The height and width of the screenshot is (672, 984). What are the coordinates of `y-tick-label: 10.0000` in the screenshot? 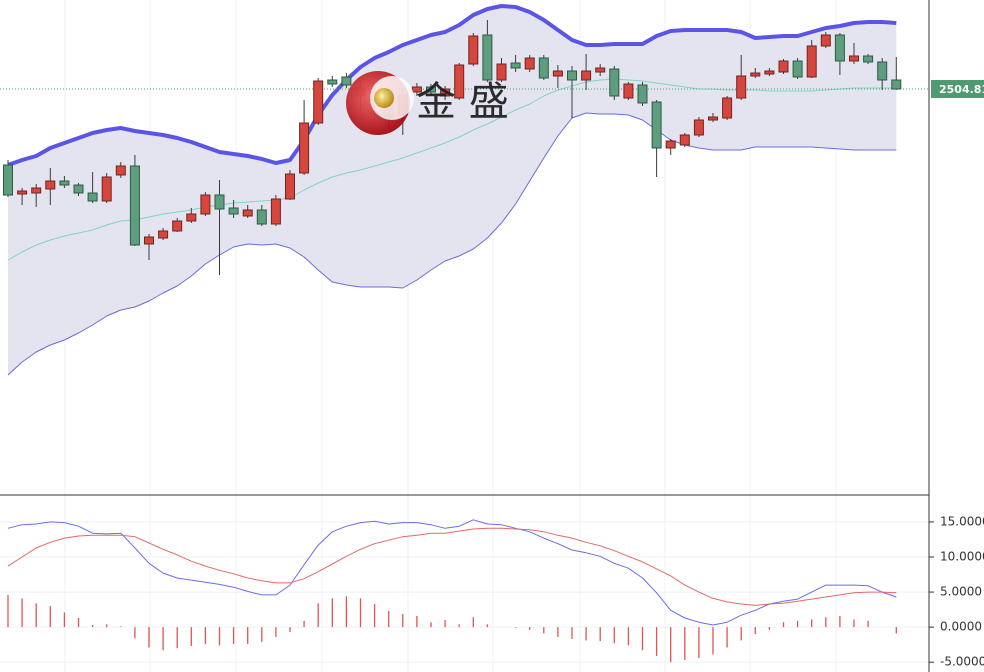 It's located at (962, 557).